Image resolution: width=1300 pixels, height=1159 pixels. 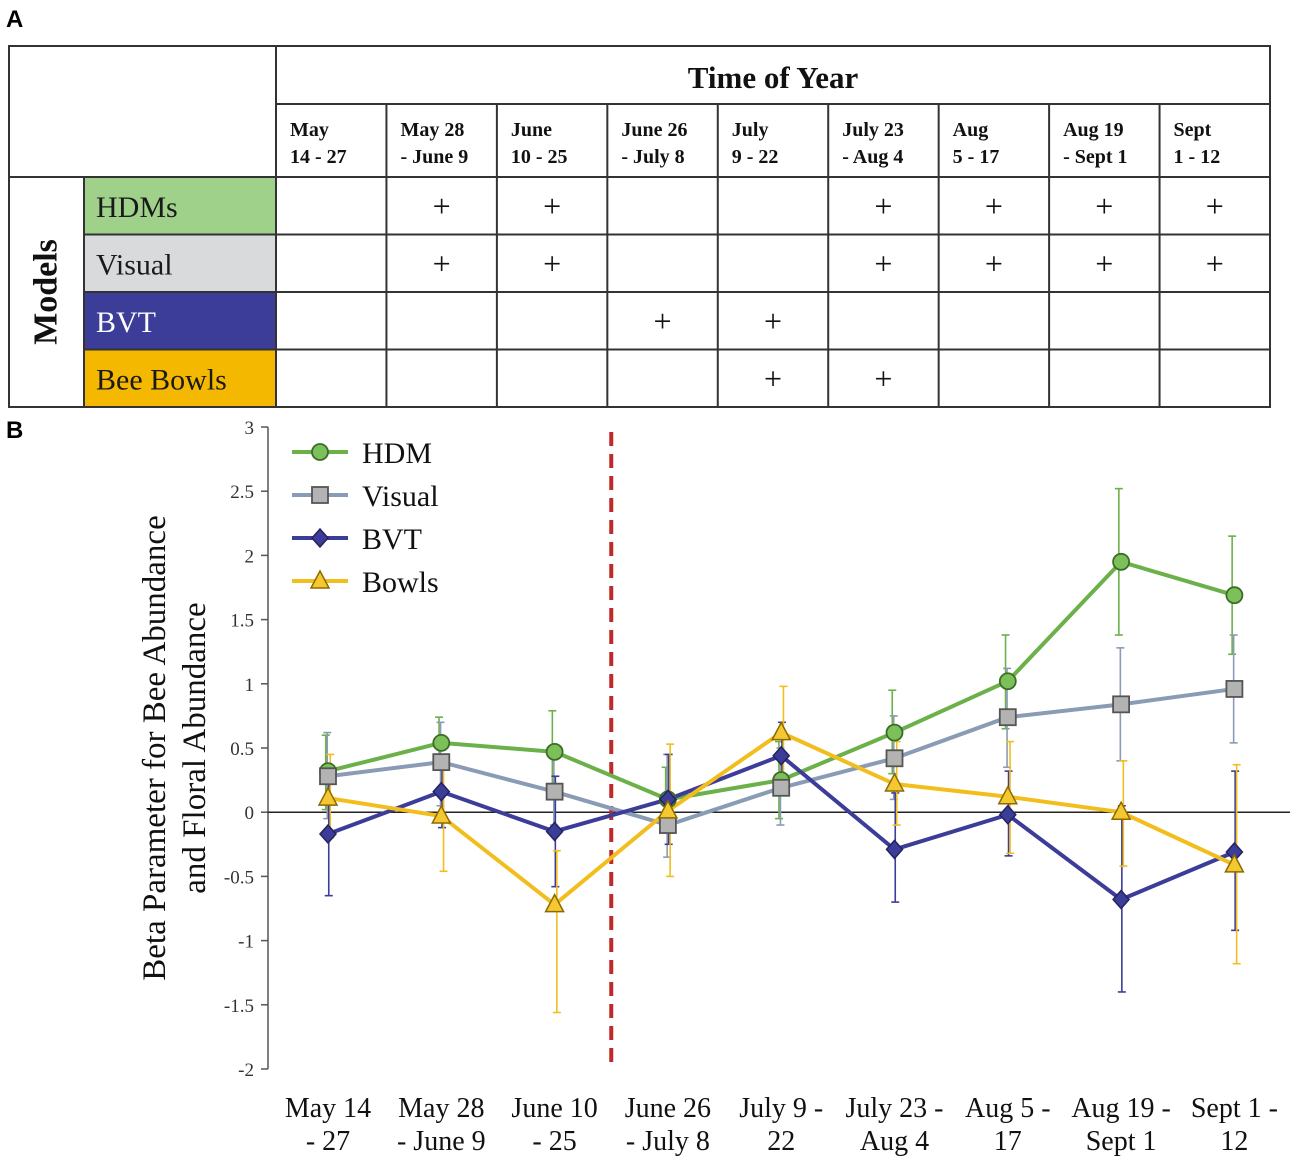 What do you see at coordinates (250, 428) in the screenshot?
I see `y-tick-label: 3` at bounding box center [250, 428].